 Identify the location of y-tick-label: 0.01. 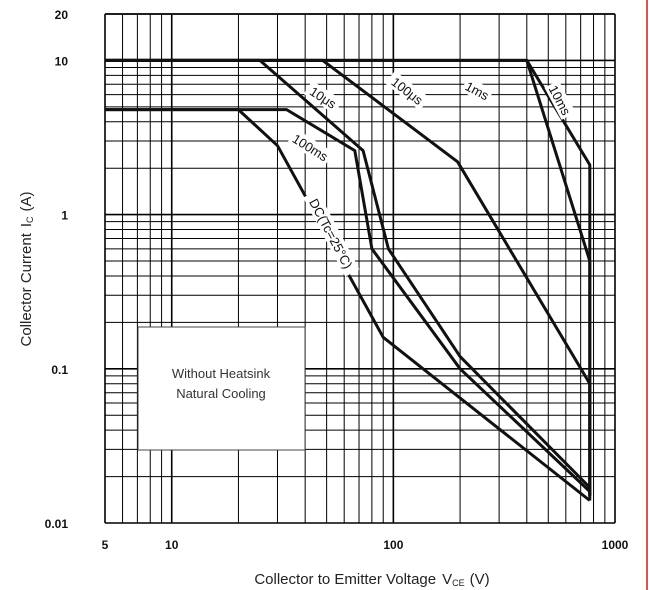
(57, 524).